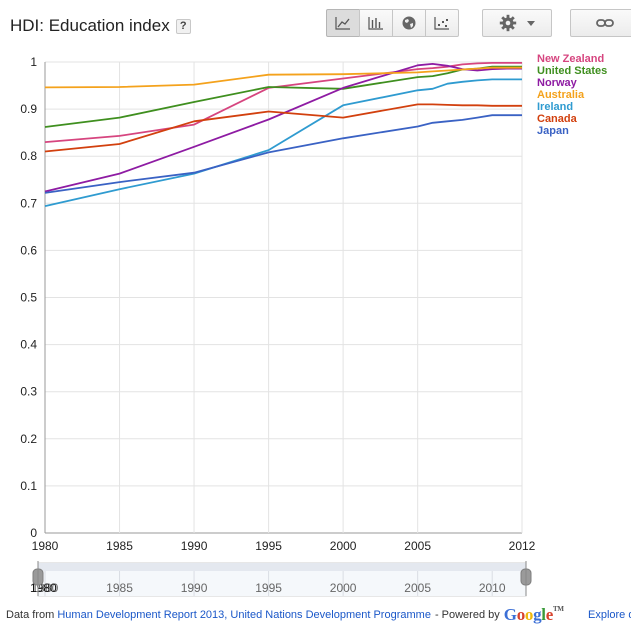 Image resolution: width=631 pixels, height=633 pixels. What do you see at coordinates (467, 615) in the screenshot?
I see `powered-by-label: - Powered by` at bounding box center [467, 615].